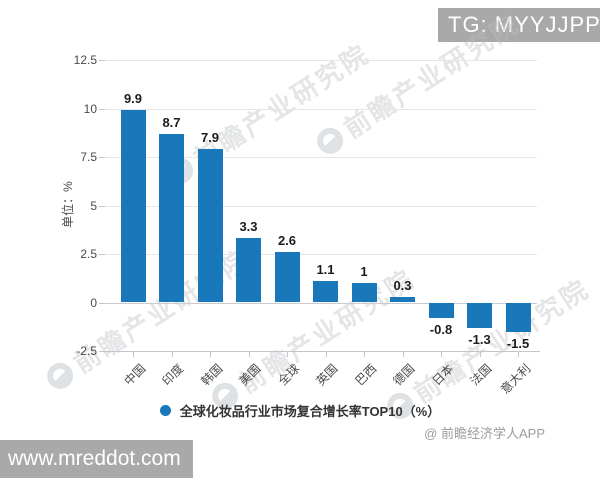 This screenshot has height=480, width=600. What do you see at coordinates (441, 310) in the screenshot?
I see `bar-日本` at bounding box center [441, 310].